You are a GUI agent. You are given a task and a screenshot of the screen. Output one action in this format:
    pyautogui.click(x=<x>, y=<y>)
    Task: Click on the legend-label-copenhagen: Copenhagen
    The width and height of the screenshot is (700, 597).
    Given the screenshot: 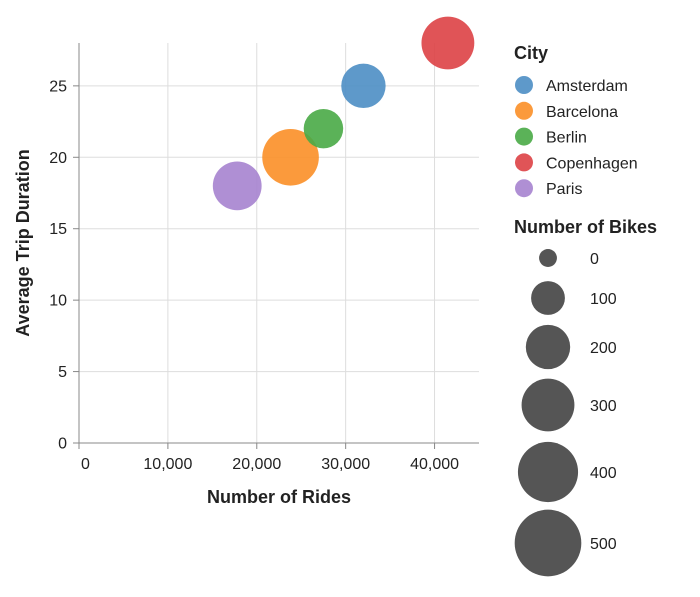 What is the action you would take?
    pyautogui.click(x=592, y=163)
    